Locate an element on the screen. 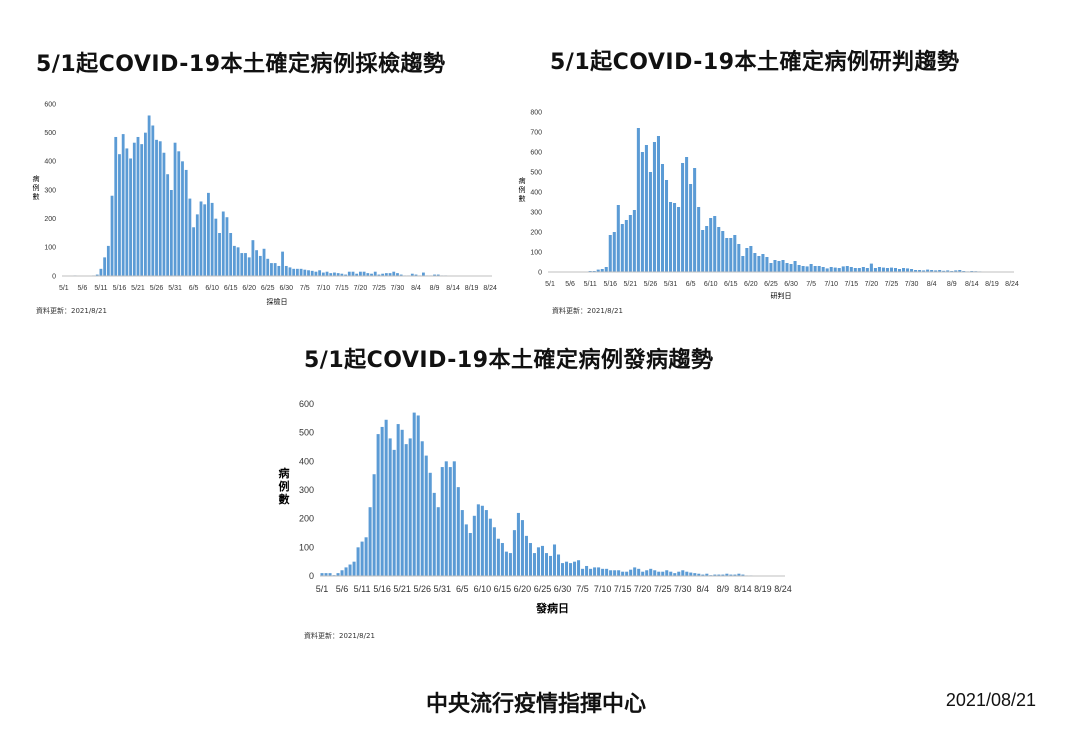 Image resolution: width=1072 pixels, height=742 pixels. x-tick-label: 6/15 is located at coordinates (731, 284).